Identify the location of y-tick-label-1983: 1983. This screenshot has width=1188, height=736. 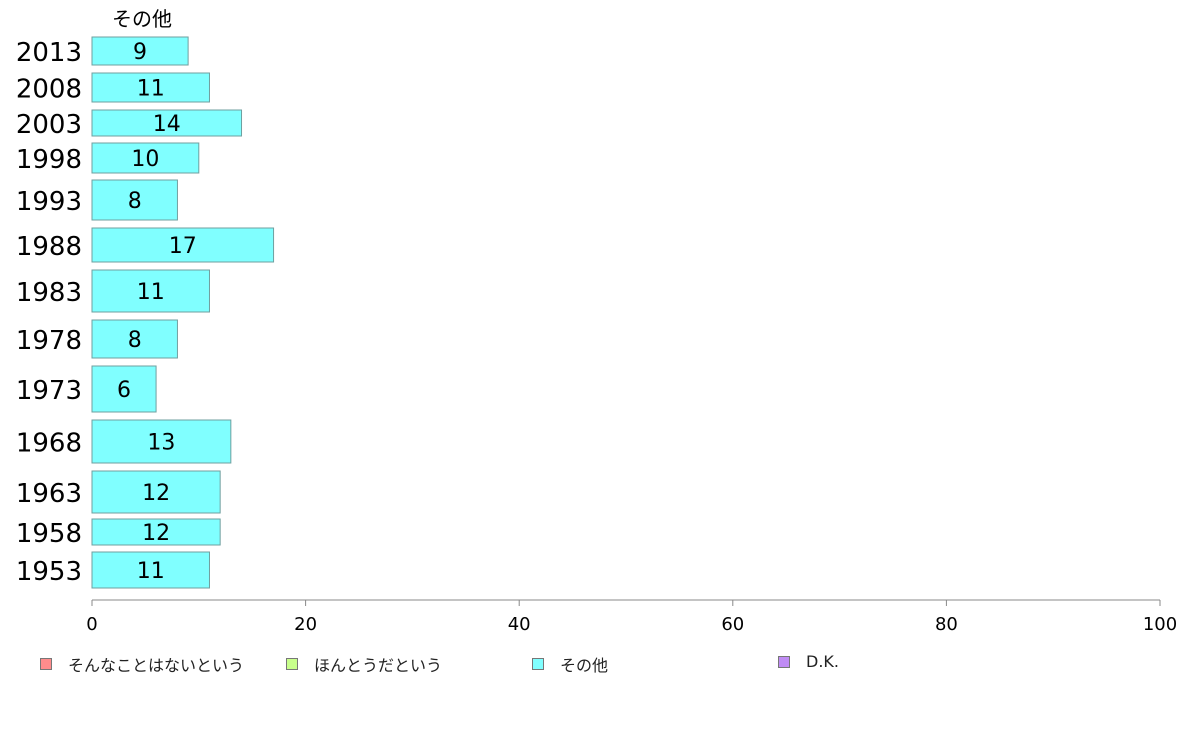
(49, 293).